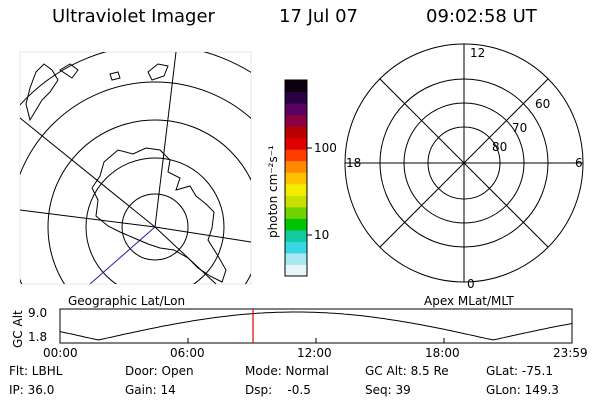 Image resolution: width=600 pixels, height=400 pixels. Describe the element at coordinates (60, 353) in the screenshot. I see `altitude-xtick-label: 00:00` at that location.